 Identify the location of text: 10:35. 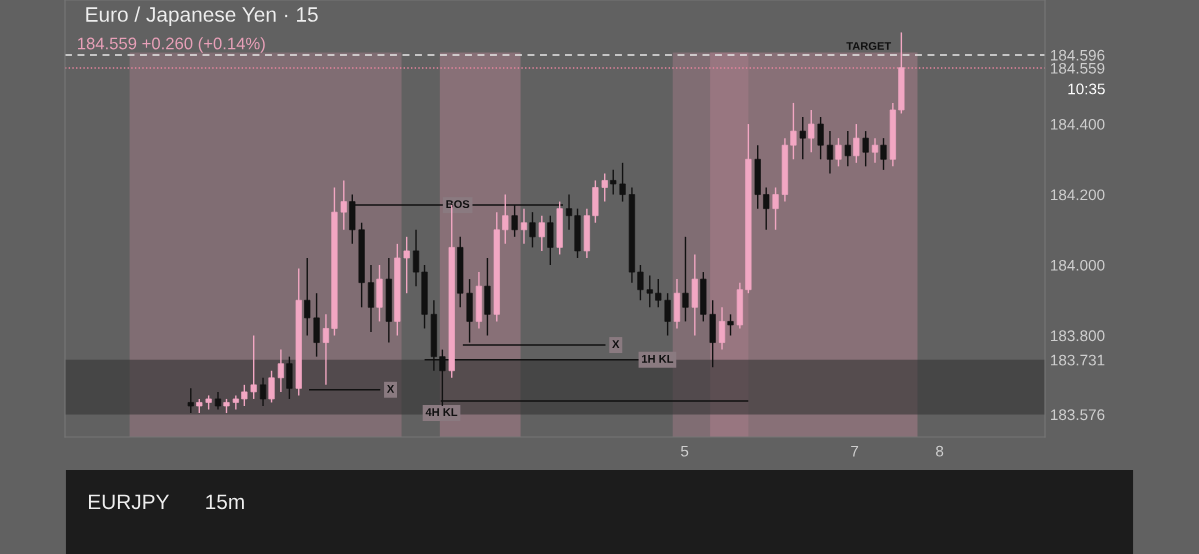
(1086, 89).